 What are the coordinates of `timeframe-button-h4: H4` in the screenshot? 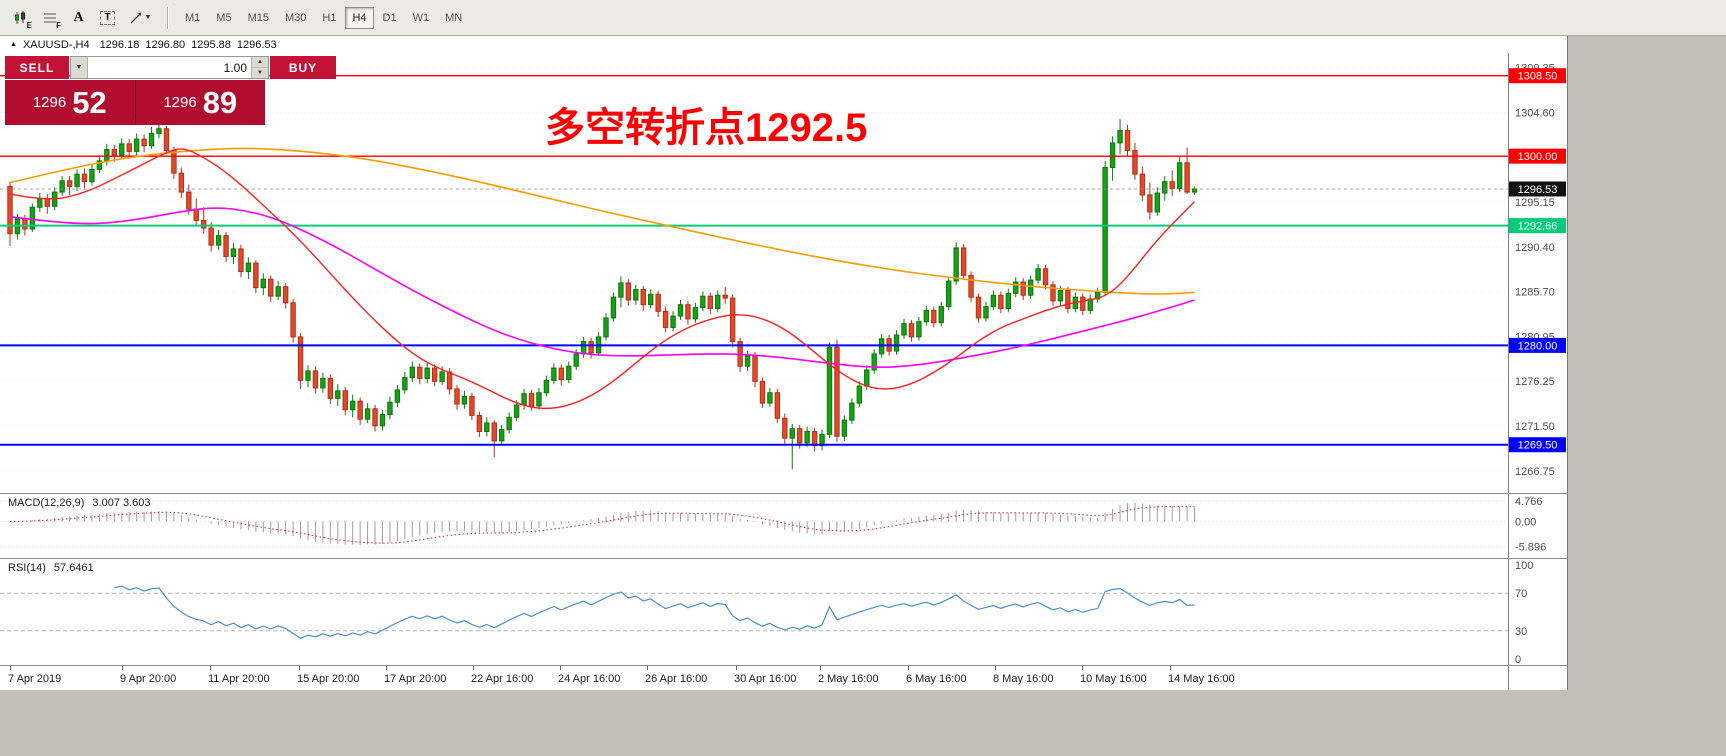 It's located at (359, 17).